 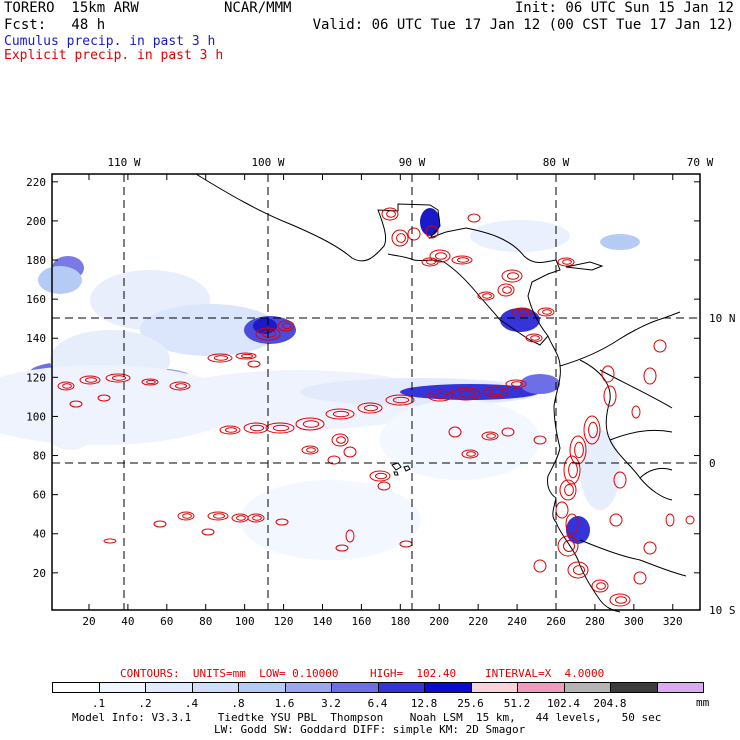 What do you see at coordinates (36, 299) in the screenshot?
I see `y-tick-label: 160` at bounding box center [36, 299].